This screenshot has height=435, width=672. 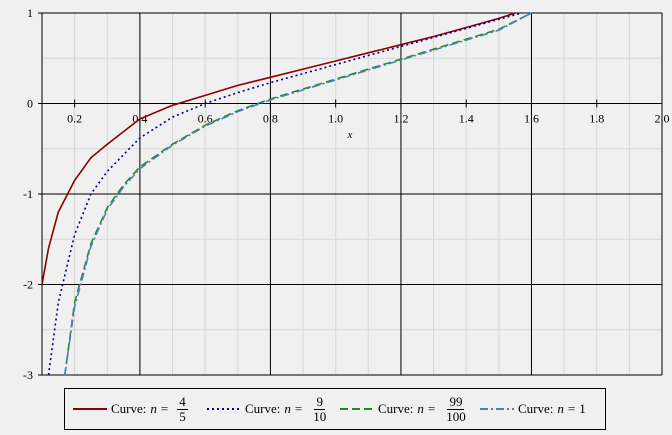 I want to click on legend-item-1: Curve: n = 4 5, so click(x=130, y=409).